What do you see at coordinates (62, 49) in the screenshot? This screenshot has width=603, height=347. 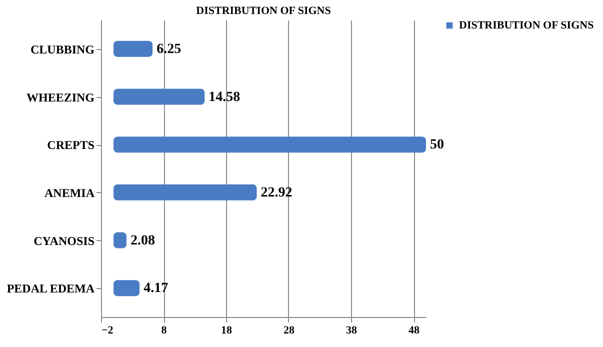 I see `y-tick-label: CLUBBING` at bounding box center [62, 49].